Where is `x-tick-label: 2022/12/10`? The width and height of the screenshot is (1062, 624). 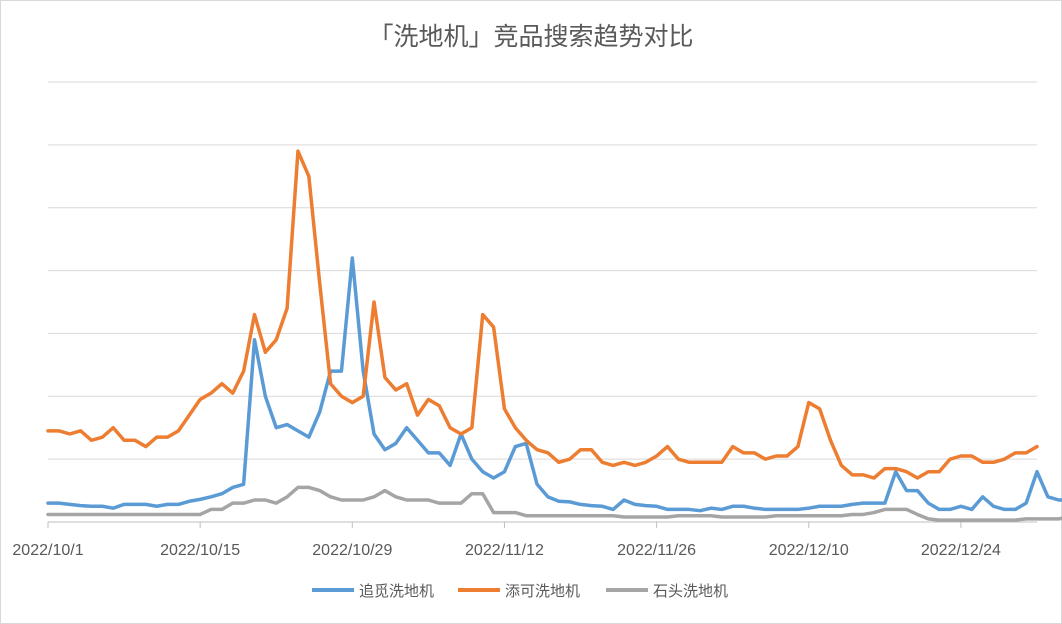
x-tick-label: 2022/12/10 is located at coordinates (809, 550).